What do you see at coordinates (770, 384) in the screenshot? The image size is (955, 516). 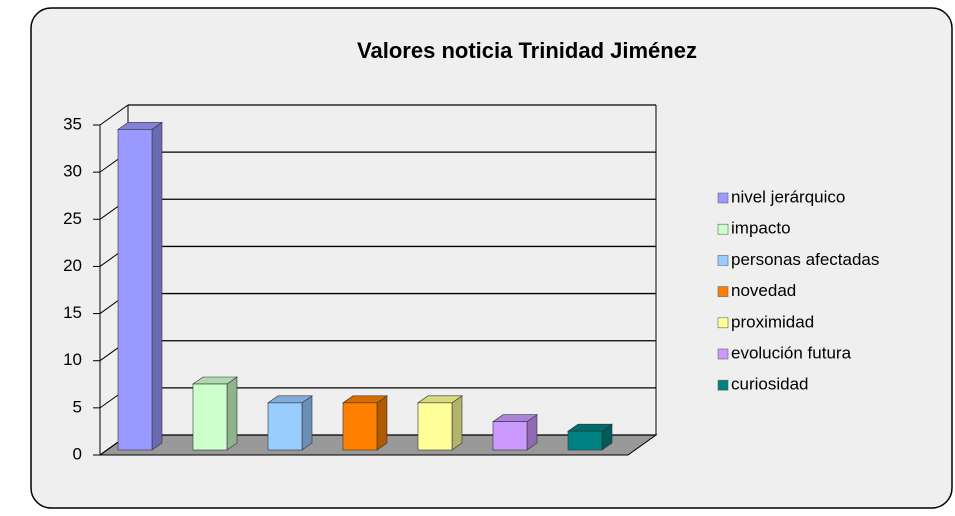 I see `legend-label: curiosidad` at bounding box center [770, 384].